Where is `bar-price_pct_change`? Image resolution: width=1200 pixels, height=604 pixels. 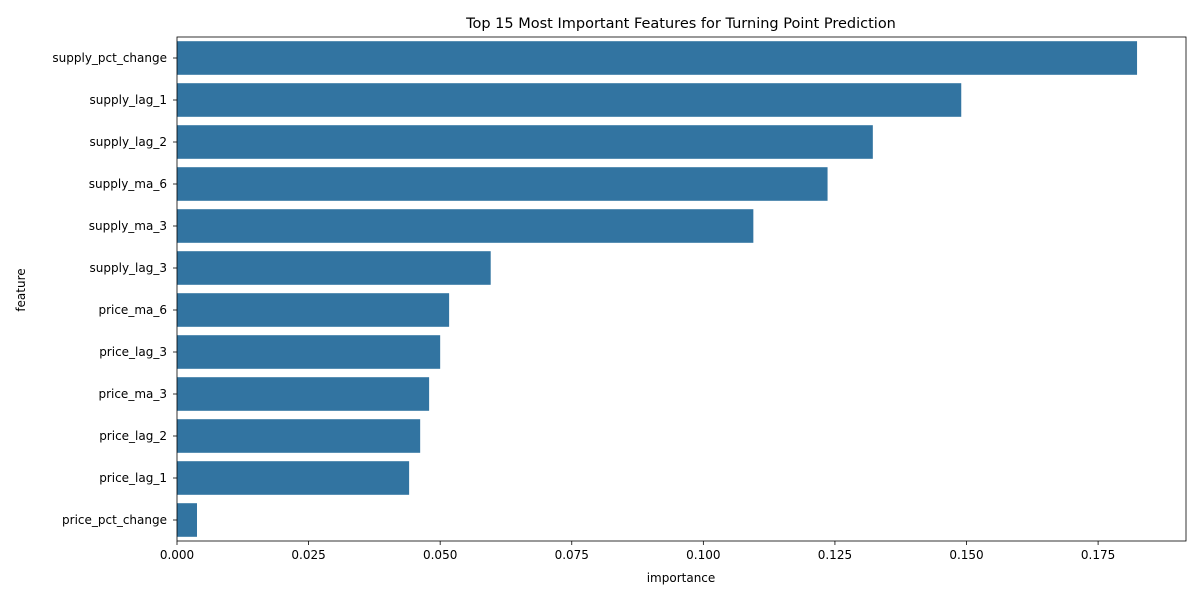 bar-price_pct_change is located at coordinates (187, 520).